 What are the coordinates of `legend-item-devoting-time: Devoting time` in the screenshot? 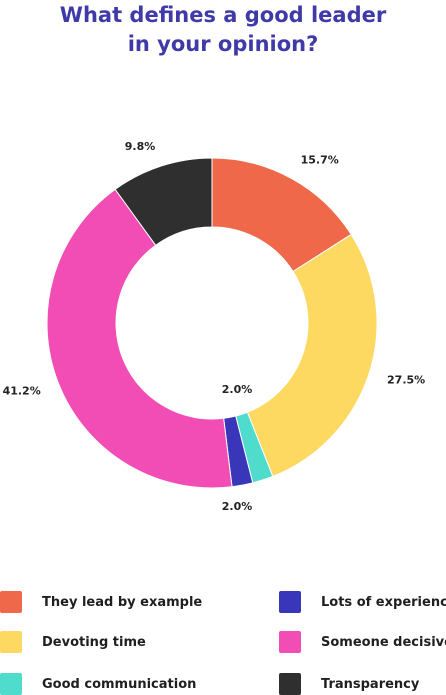 It's located at (73, 642).